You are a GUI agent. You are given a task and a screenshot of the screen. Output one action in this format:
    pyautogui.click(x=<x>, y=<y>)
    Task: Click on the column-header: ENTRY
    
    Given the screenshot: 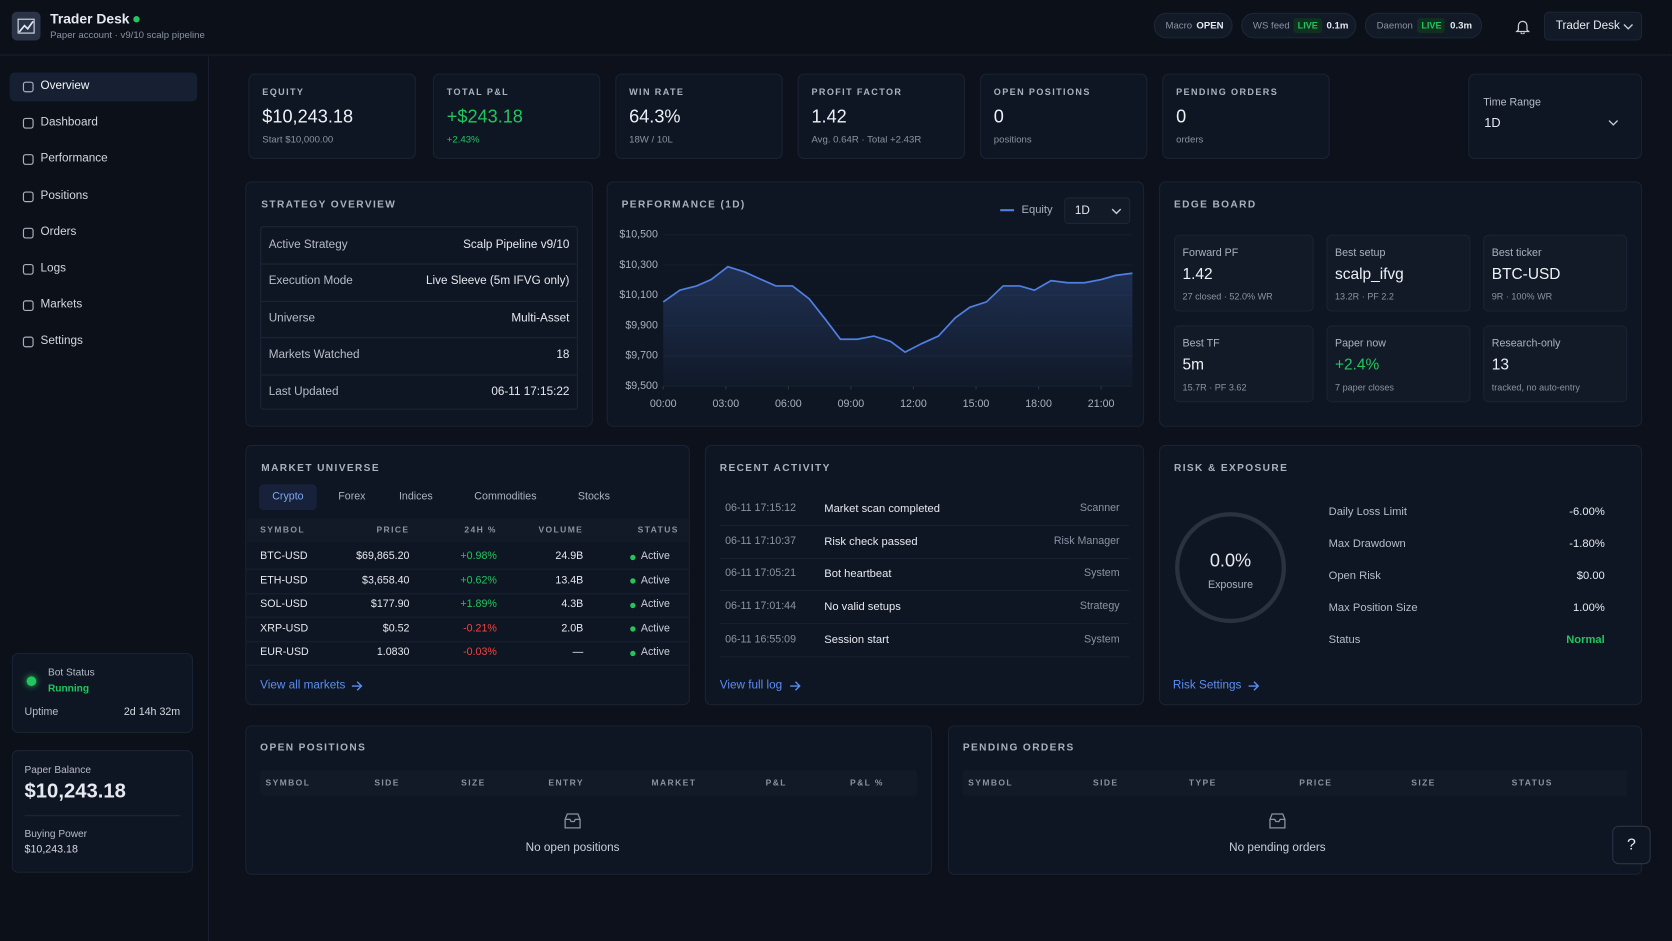 What is the action you would take?
    pyautogui.click(x=566, y=782)
    